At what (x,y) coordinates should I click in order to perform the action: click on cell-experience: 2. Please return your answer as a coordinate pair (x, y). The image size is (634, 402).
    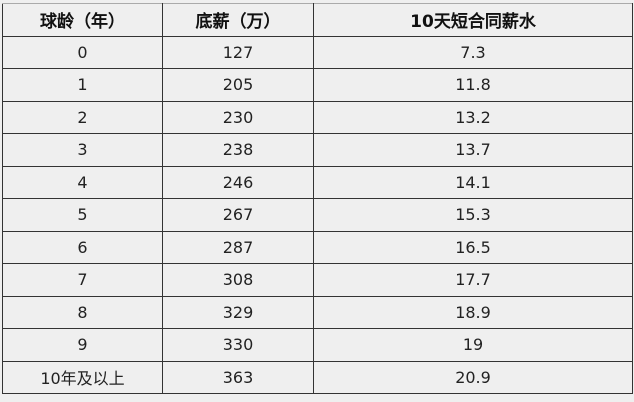
    Looking at the image, I should click on (82, 117).